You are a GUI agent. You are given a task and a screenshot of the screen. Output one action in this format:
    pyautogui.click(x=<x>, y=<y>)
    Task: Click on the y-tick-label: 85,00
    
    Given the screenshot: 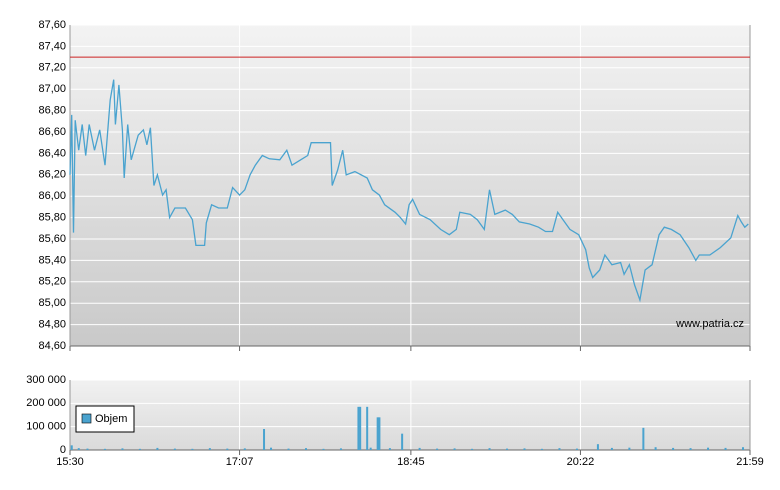 What is the action you would take?
    pyautogui.click(x=52, y=303)
    